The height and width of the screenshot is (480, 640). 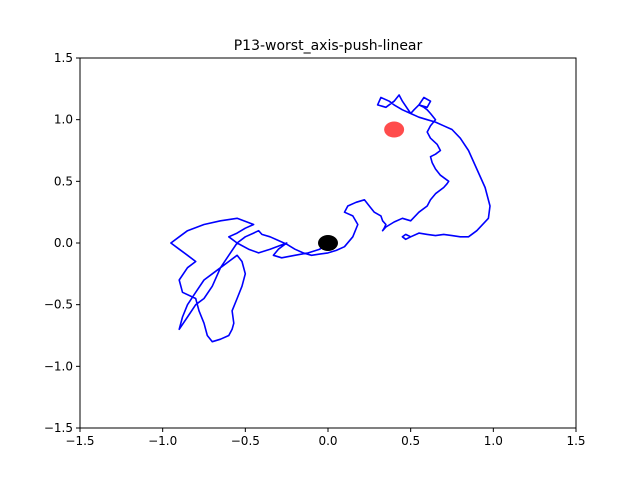 What do you see at coordinates (162, 441) in the screenshot?
I see `x-tick-label: −1.0` at bounding box center [162, 441].